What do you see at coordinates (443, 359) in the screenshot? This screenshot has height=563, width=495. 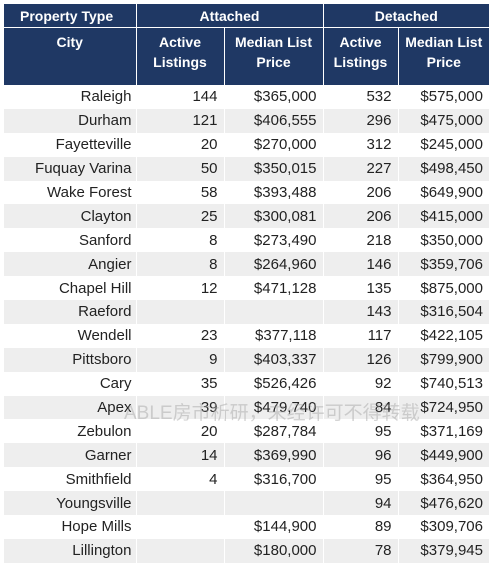 I see `detached-price-cell: $799,900` at bounding box center [443, 359].